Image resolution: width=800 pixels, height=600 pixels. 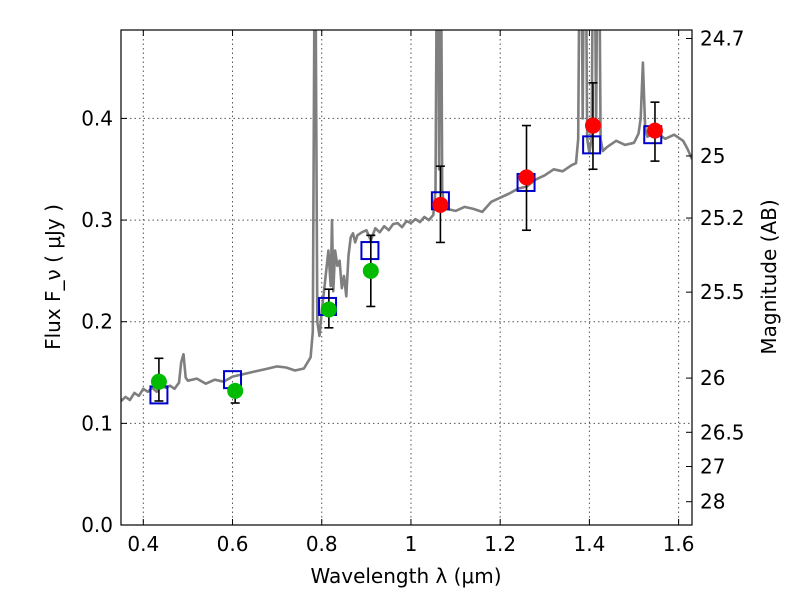 I want to click on y-tick-label: 0.0, so click(x=97, y=525).